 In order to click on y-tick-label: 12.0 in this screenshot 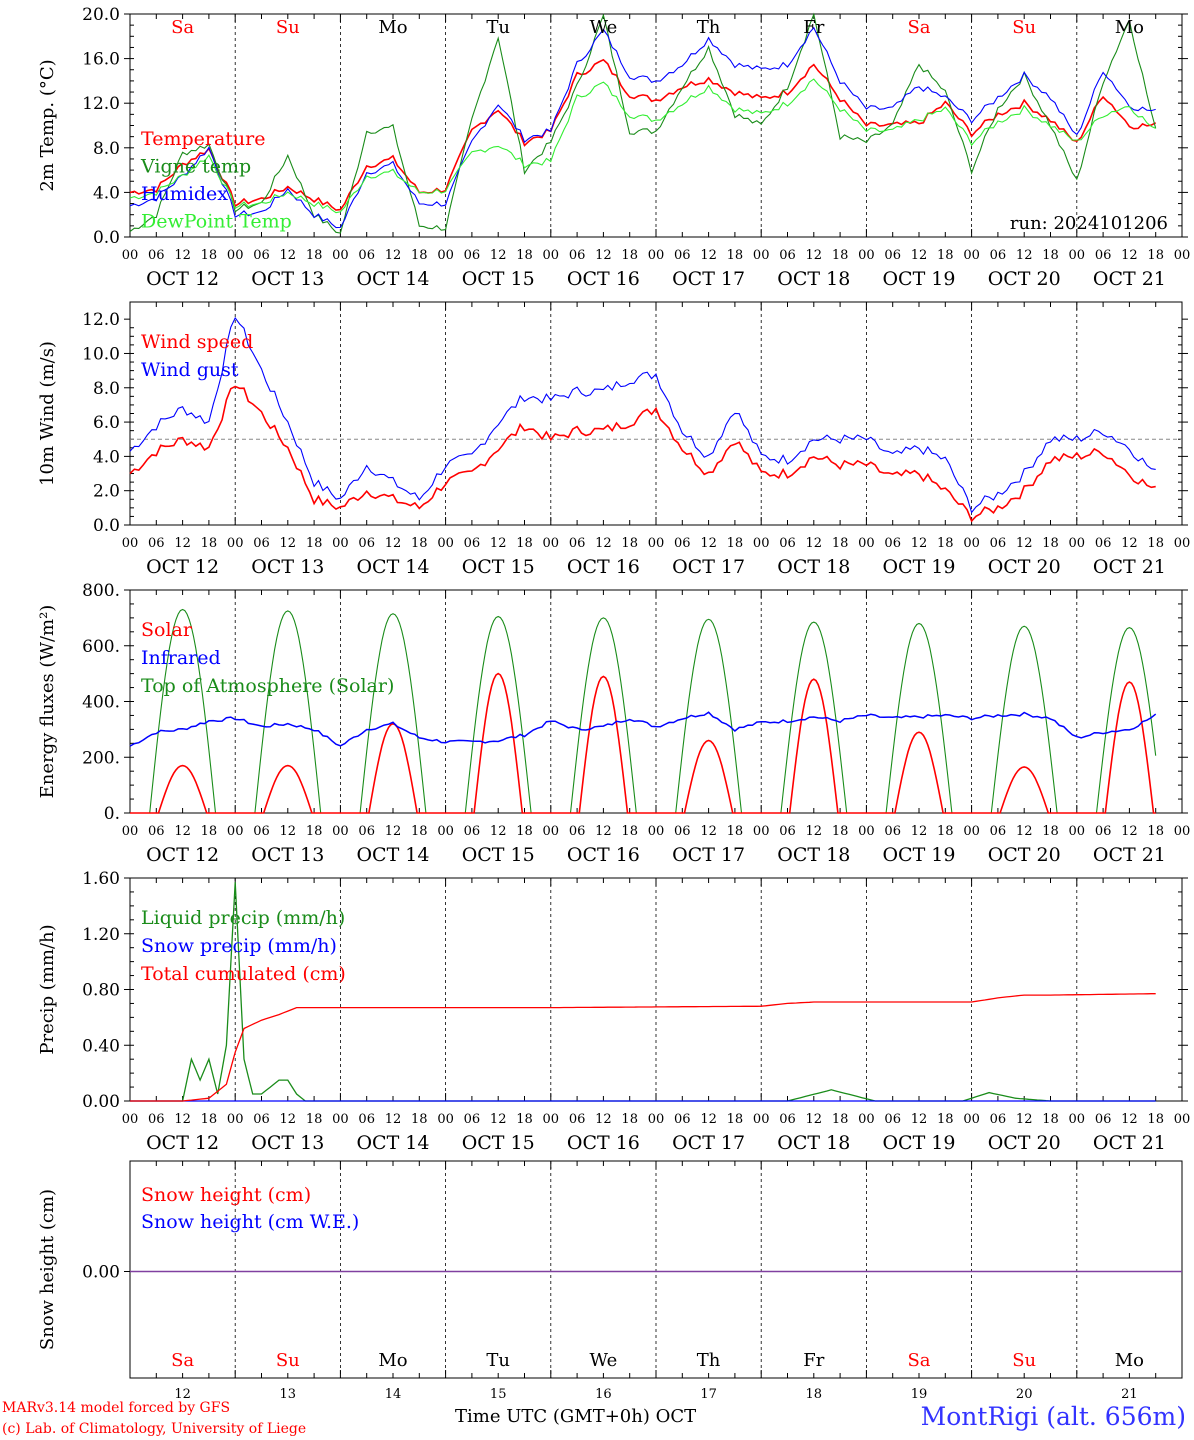, I will do `click(101, 104)`.